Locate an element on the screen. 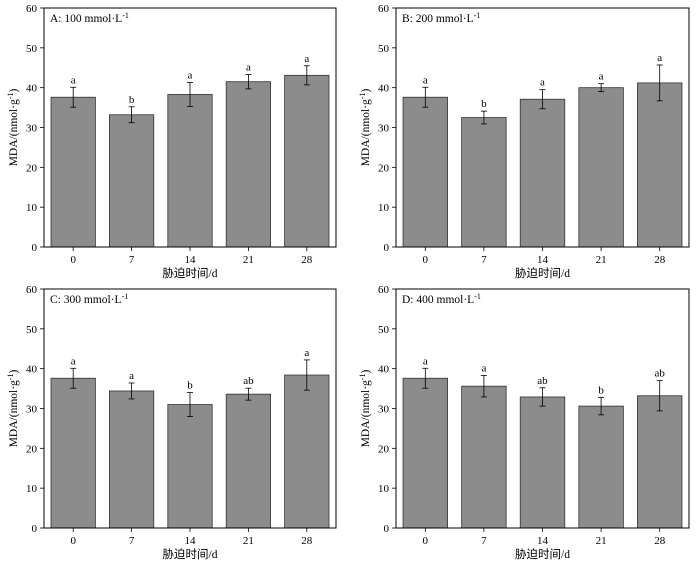 This screenshot has height=562, width=700. panel-title-main: A: 100 mmol·L is located at coordinates (86, 19).